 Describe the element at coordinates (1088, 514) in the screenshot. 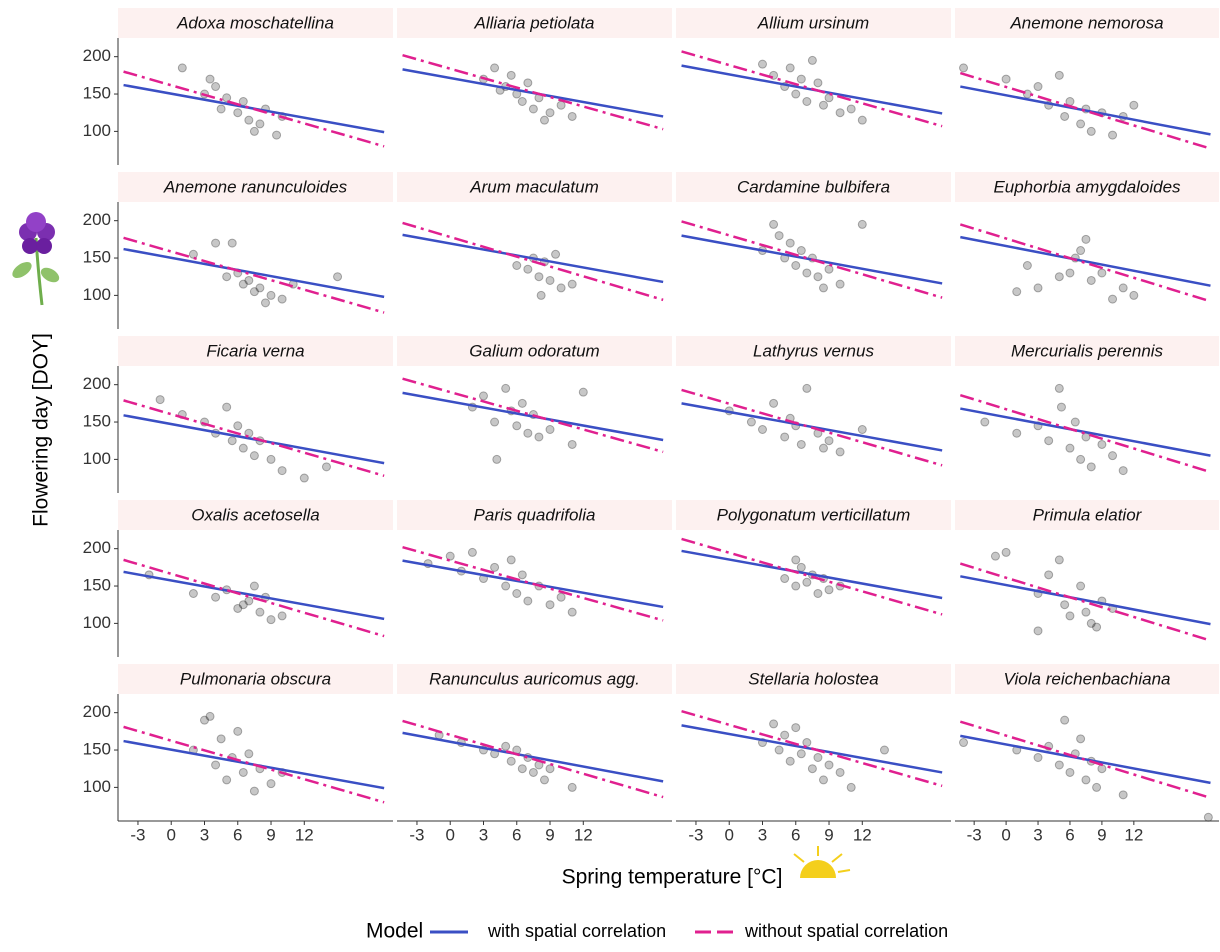

I see `panel-title: Primula elatior` at that location.